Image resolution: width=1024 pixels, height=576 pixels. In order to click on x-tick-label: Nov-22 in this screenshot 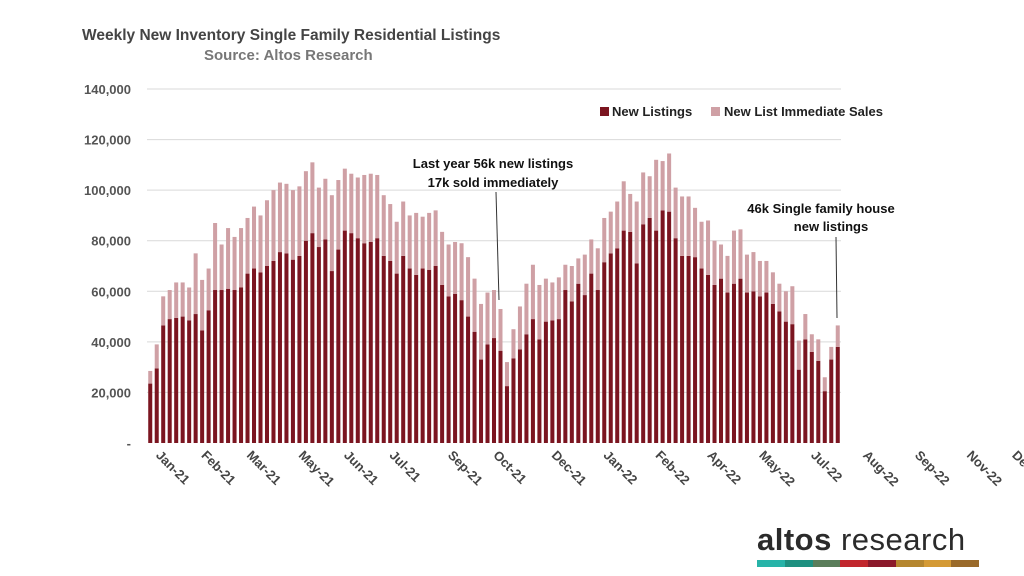, I will do `click(984, 468)`.